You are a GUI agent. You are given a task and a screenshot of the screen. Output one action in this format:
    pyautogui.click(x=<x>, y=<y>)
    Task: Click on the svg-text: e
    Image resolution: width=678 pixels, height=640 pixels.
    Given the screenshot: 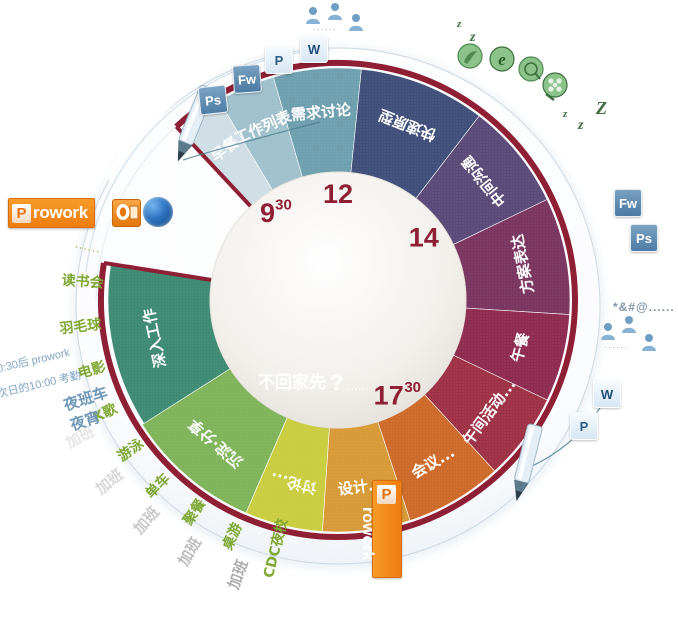 What is the action you would take?
    pyautogui.click(x=502, y=59)
    